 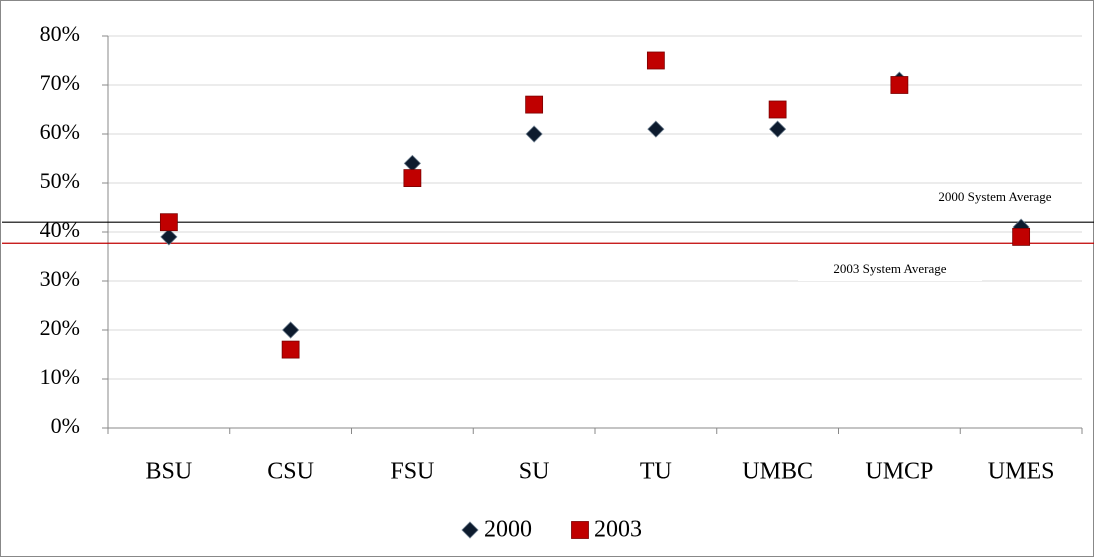 I want to click on legend-label: 2000, so click(x=508, y=530).